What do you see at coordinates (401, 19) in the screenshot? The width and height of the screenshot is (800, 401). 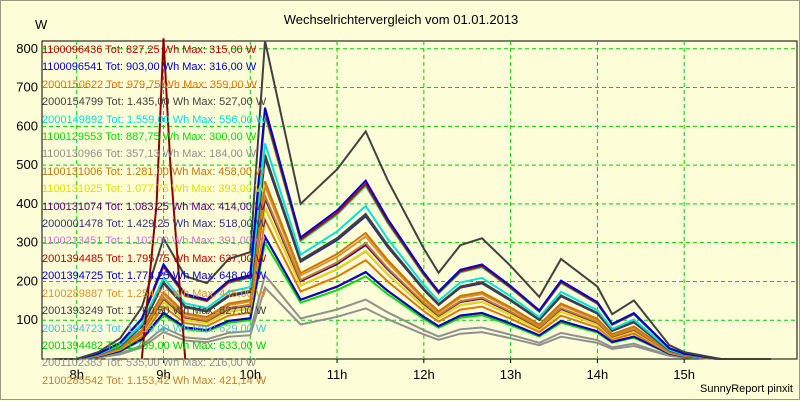 I see `chart-title: Wechselrichtervergleich vom 01.01.2013` at bounding box center [401, 19].